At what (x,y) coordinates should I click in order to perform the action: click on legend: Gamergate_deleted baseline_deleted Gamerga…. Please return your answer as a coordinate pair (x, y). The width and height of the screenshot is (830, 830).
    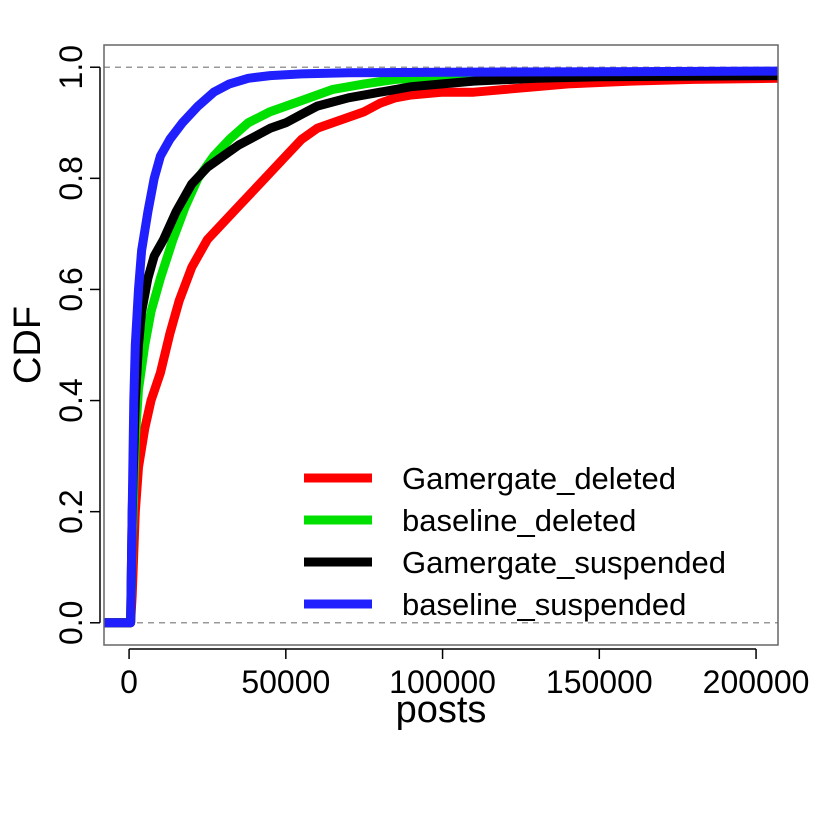
    Looking at the image, I should click on (515, 541).